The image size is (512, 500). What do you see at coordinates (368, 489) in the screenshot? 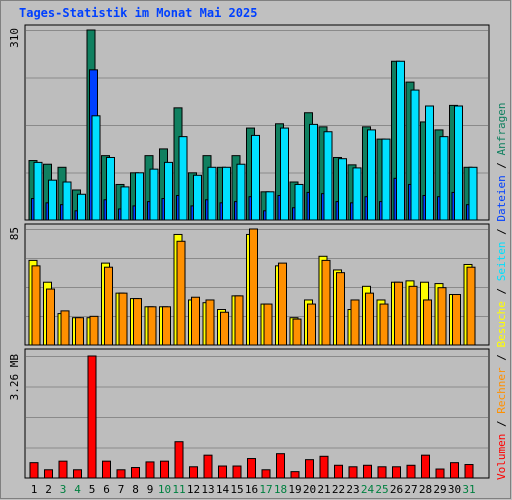
I see `x-tick-label: 24` at bounding box center [368, 489].